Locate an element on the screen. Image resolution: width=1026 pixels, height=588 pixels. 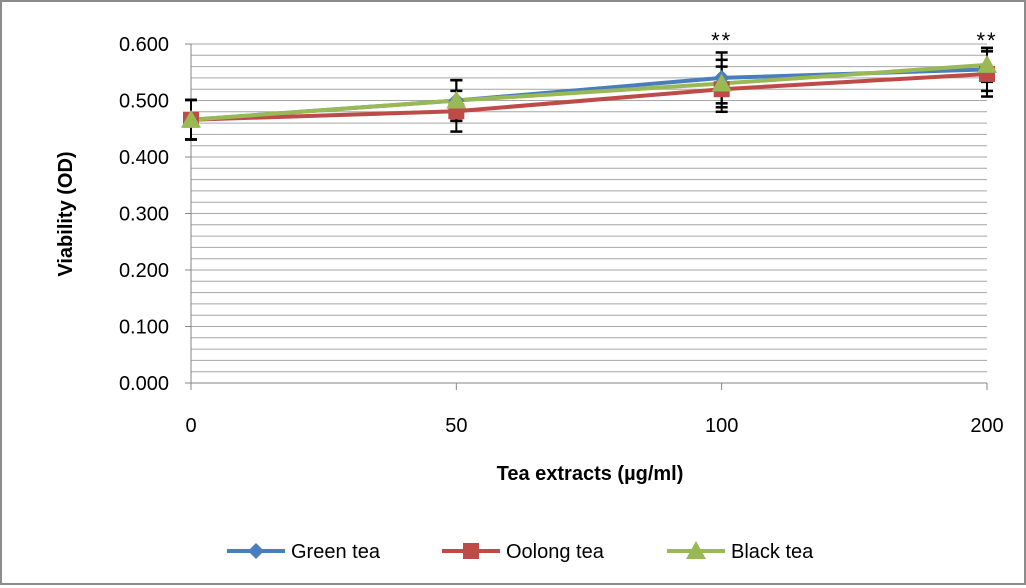
y-tick-label: 0.600 is located at coordinates (144, 45).